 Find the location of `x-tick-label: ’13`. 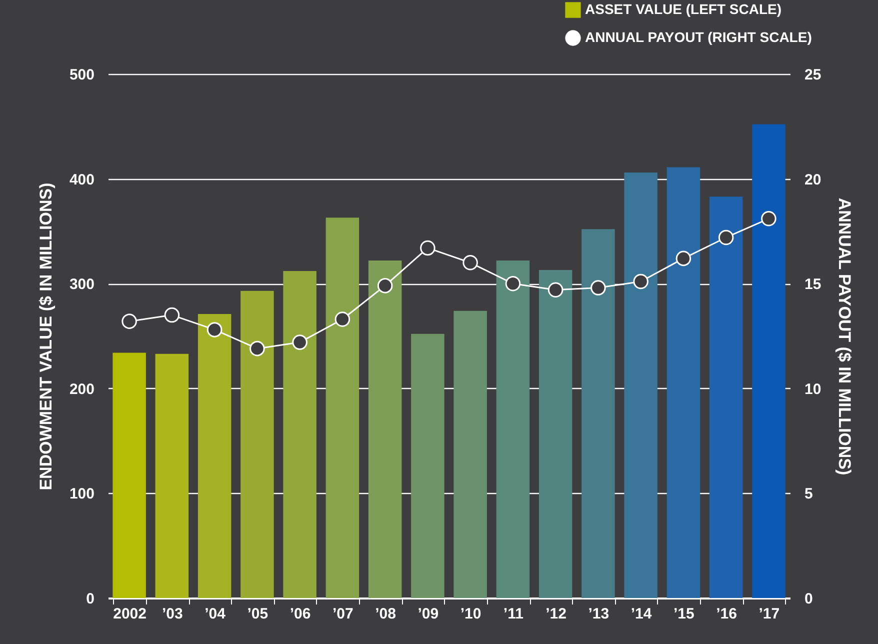

x-tick-label: ’13 is located at coordinates (599, 614).